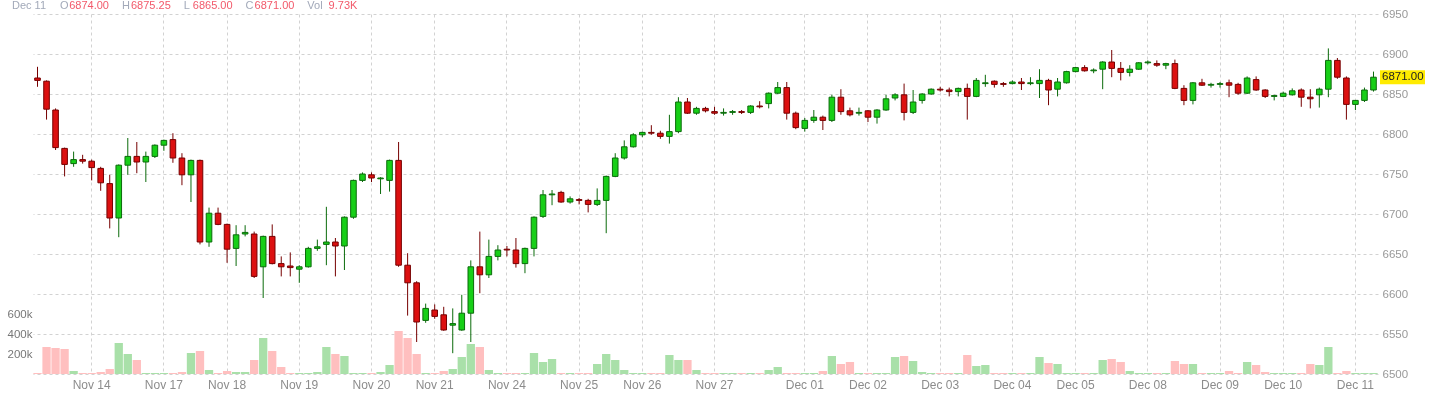 The width and height of the screenshot is (1429, 401). Describe the element at coordinates (227, 384) in the screenshot. I see `x-tick-label: Nov 18` at that location.